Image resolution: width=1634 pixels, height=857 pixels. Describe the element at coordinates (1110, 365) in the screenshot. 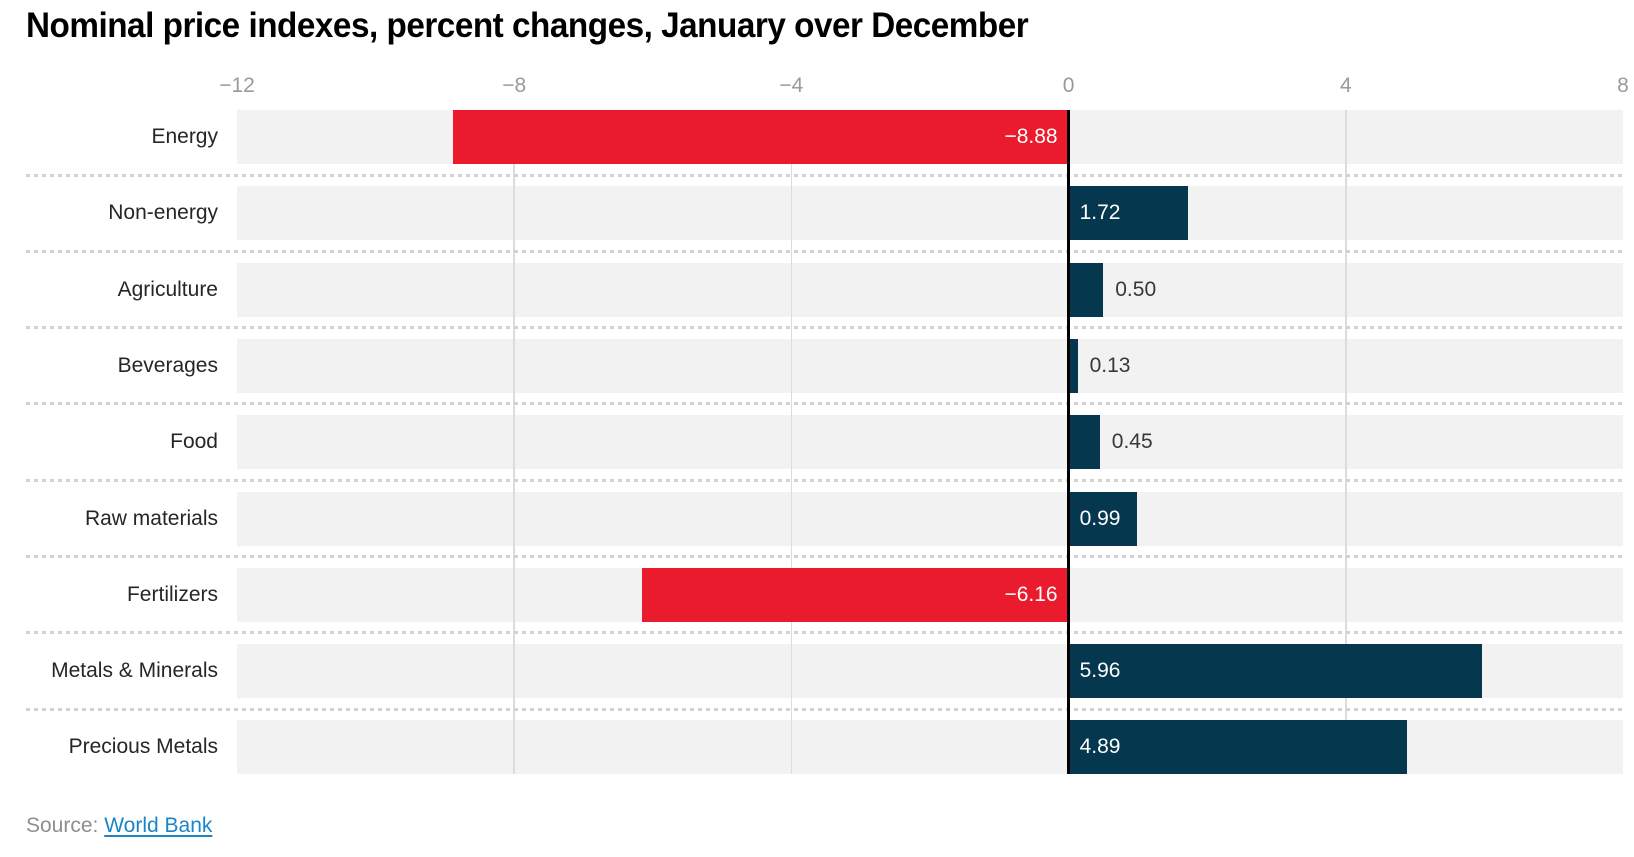

I see `bar-value-label: 0.13` at that location.